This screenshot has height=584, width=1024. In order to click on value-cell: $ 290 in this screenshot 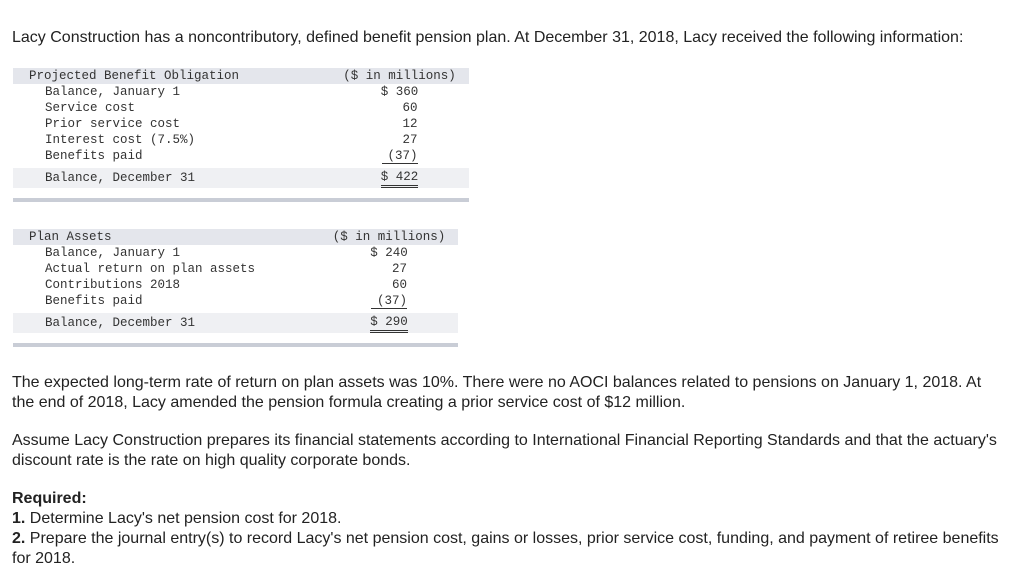, I will do `click(389, 323)`.